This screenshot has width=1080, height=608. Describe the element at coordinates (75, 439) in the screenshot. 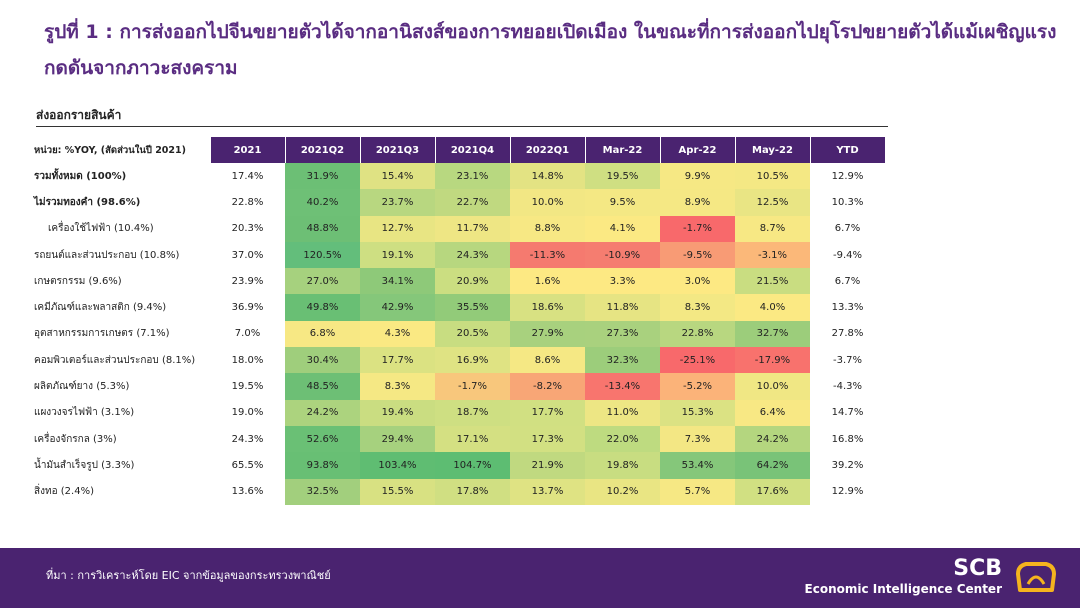

I see `row-label: เครื่องจักรกล (3%)` at that location.